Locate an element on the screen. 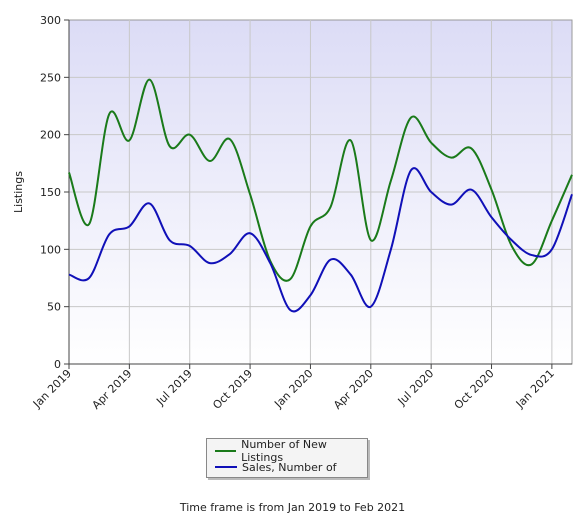 Image resolution: width=585 pixels, height=518 pixels. x-tick-label: Oct 2020 is located at coordinates (474, 389).